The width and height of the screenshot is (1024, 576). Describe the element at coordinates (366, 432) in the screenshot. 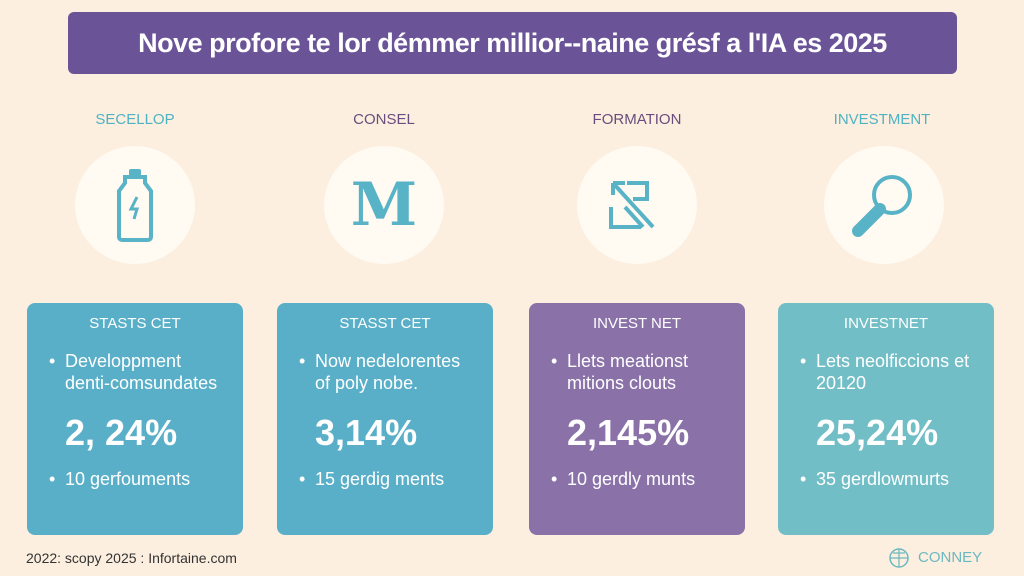

I see `card-value: 3,14%` at that location.